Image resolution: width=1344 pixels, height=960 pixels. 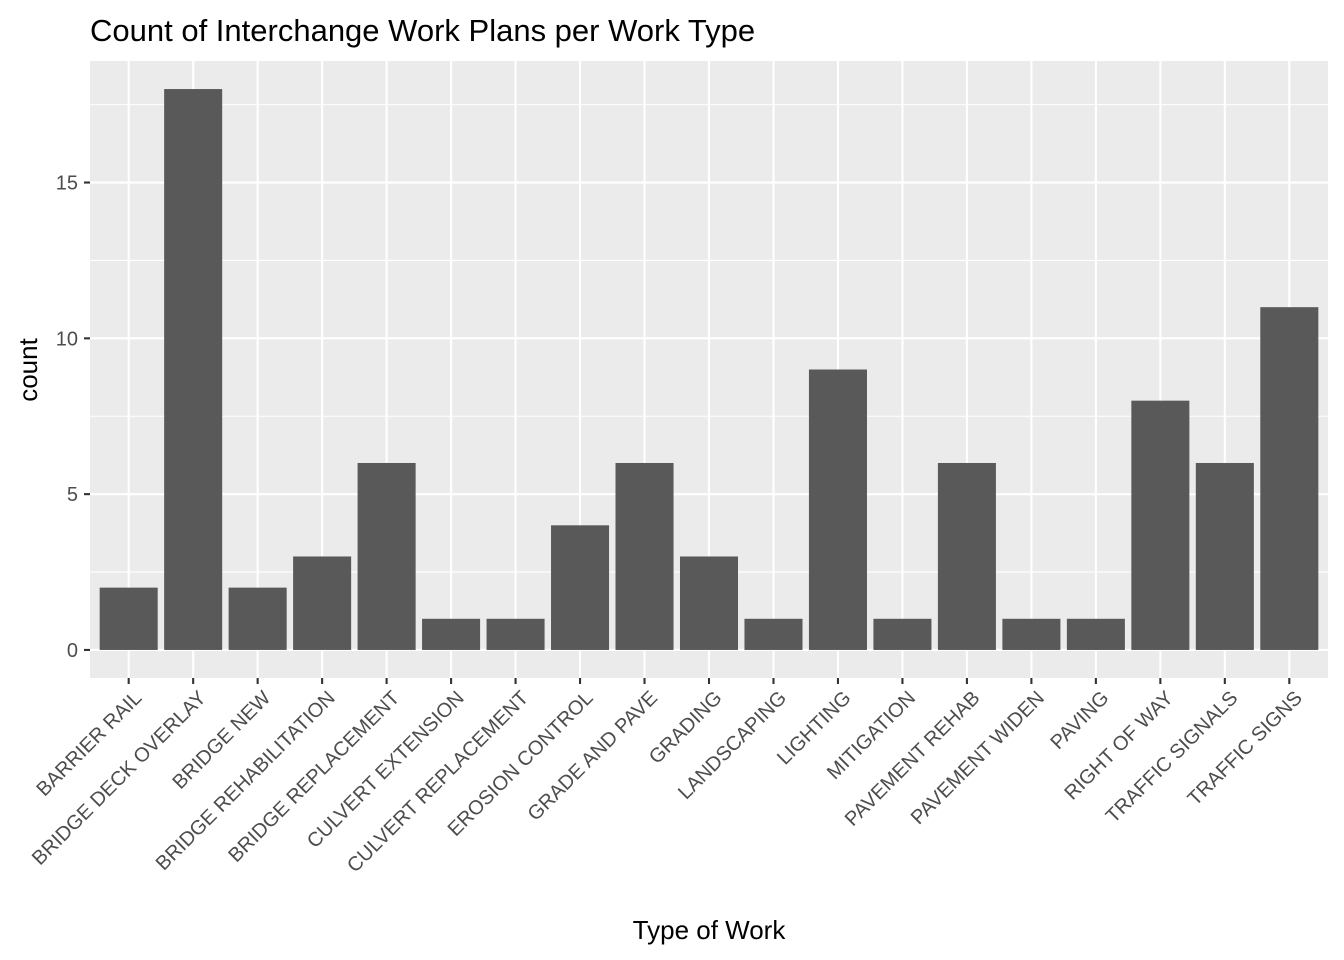 I want to click on y-tick-label: 15, so click(x=67, y=184).